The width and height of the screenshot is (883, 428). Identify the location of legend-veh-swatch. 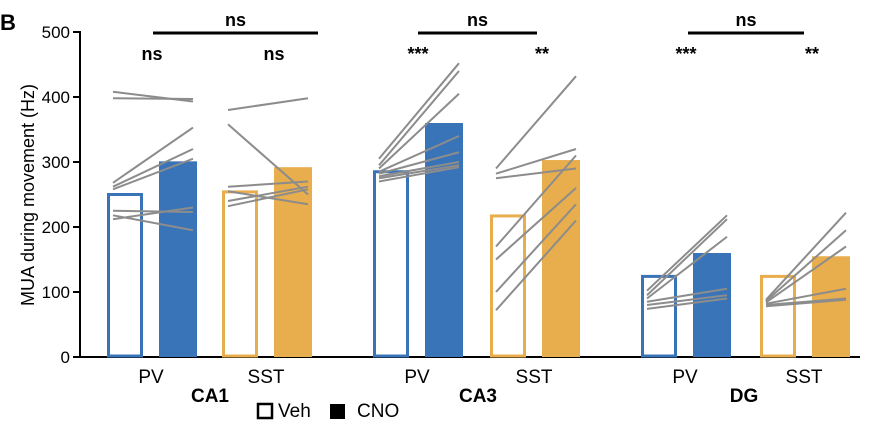
(265, 411).